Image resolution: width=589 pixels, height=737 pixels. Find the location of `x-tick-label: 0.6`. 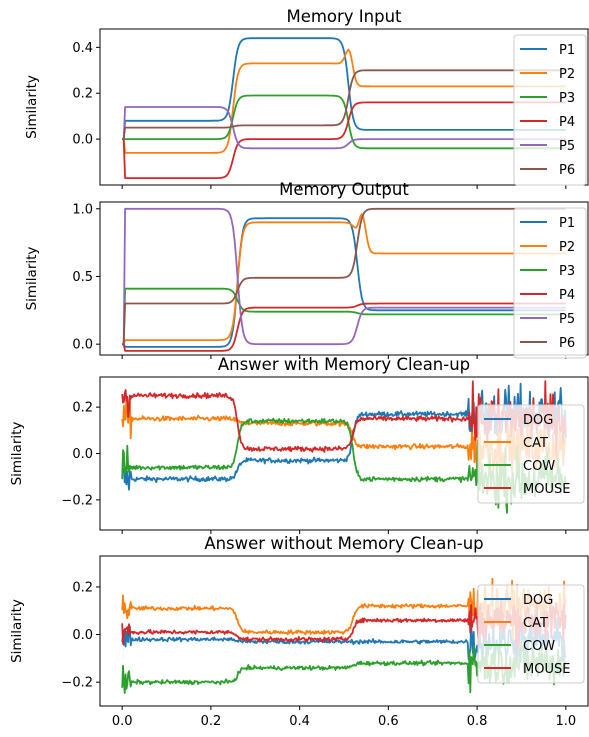

x-tick-label: 0.6 is located at coordinates (388, 721).